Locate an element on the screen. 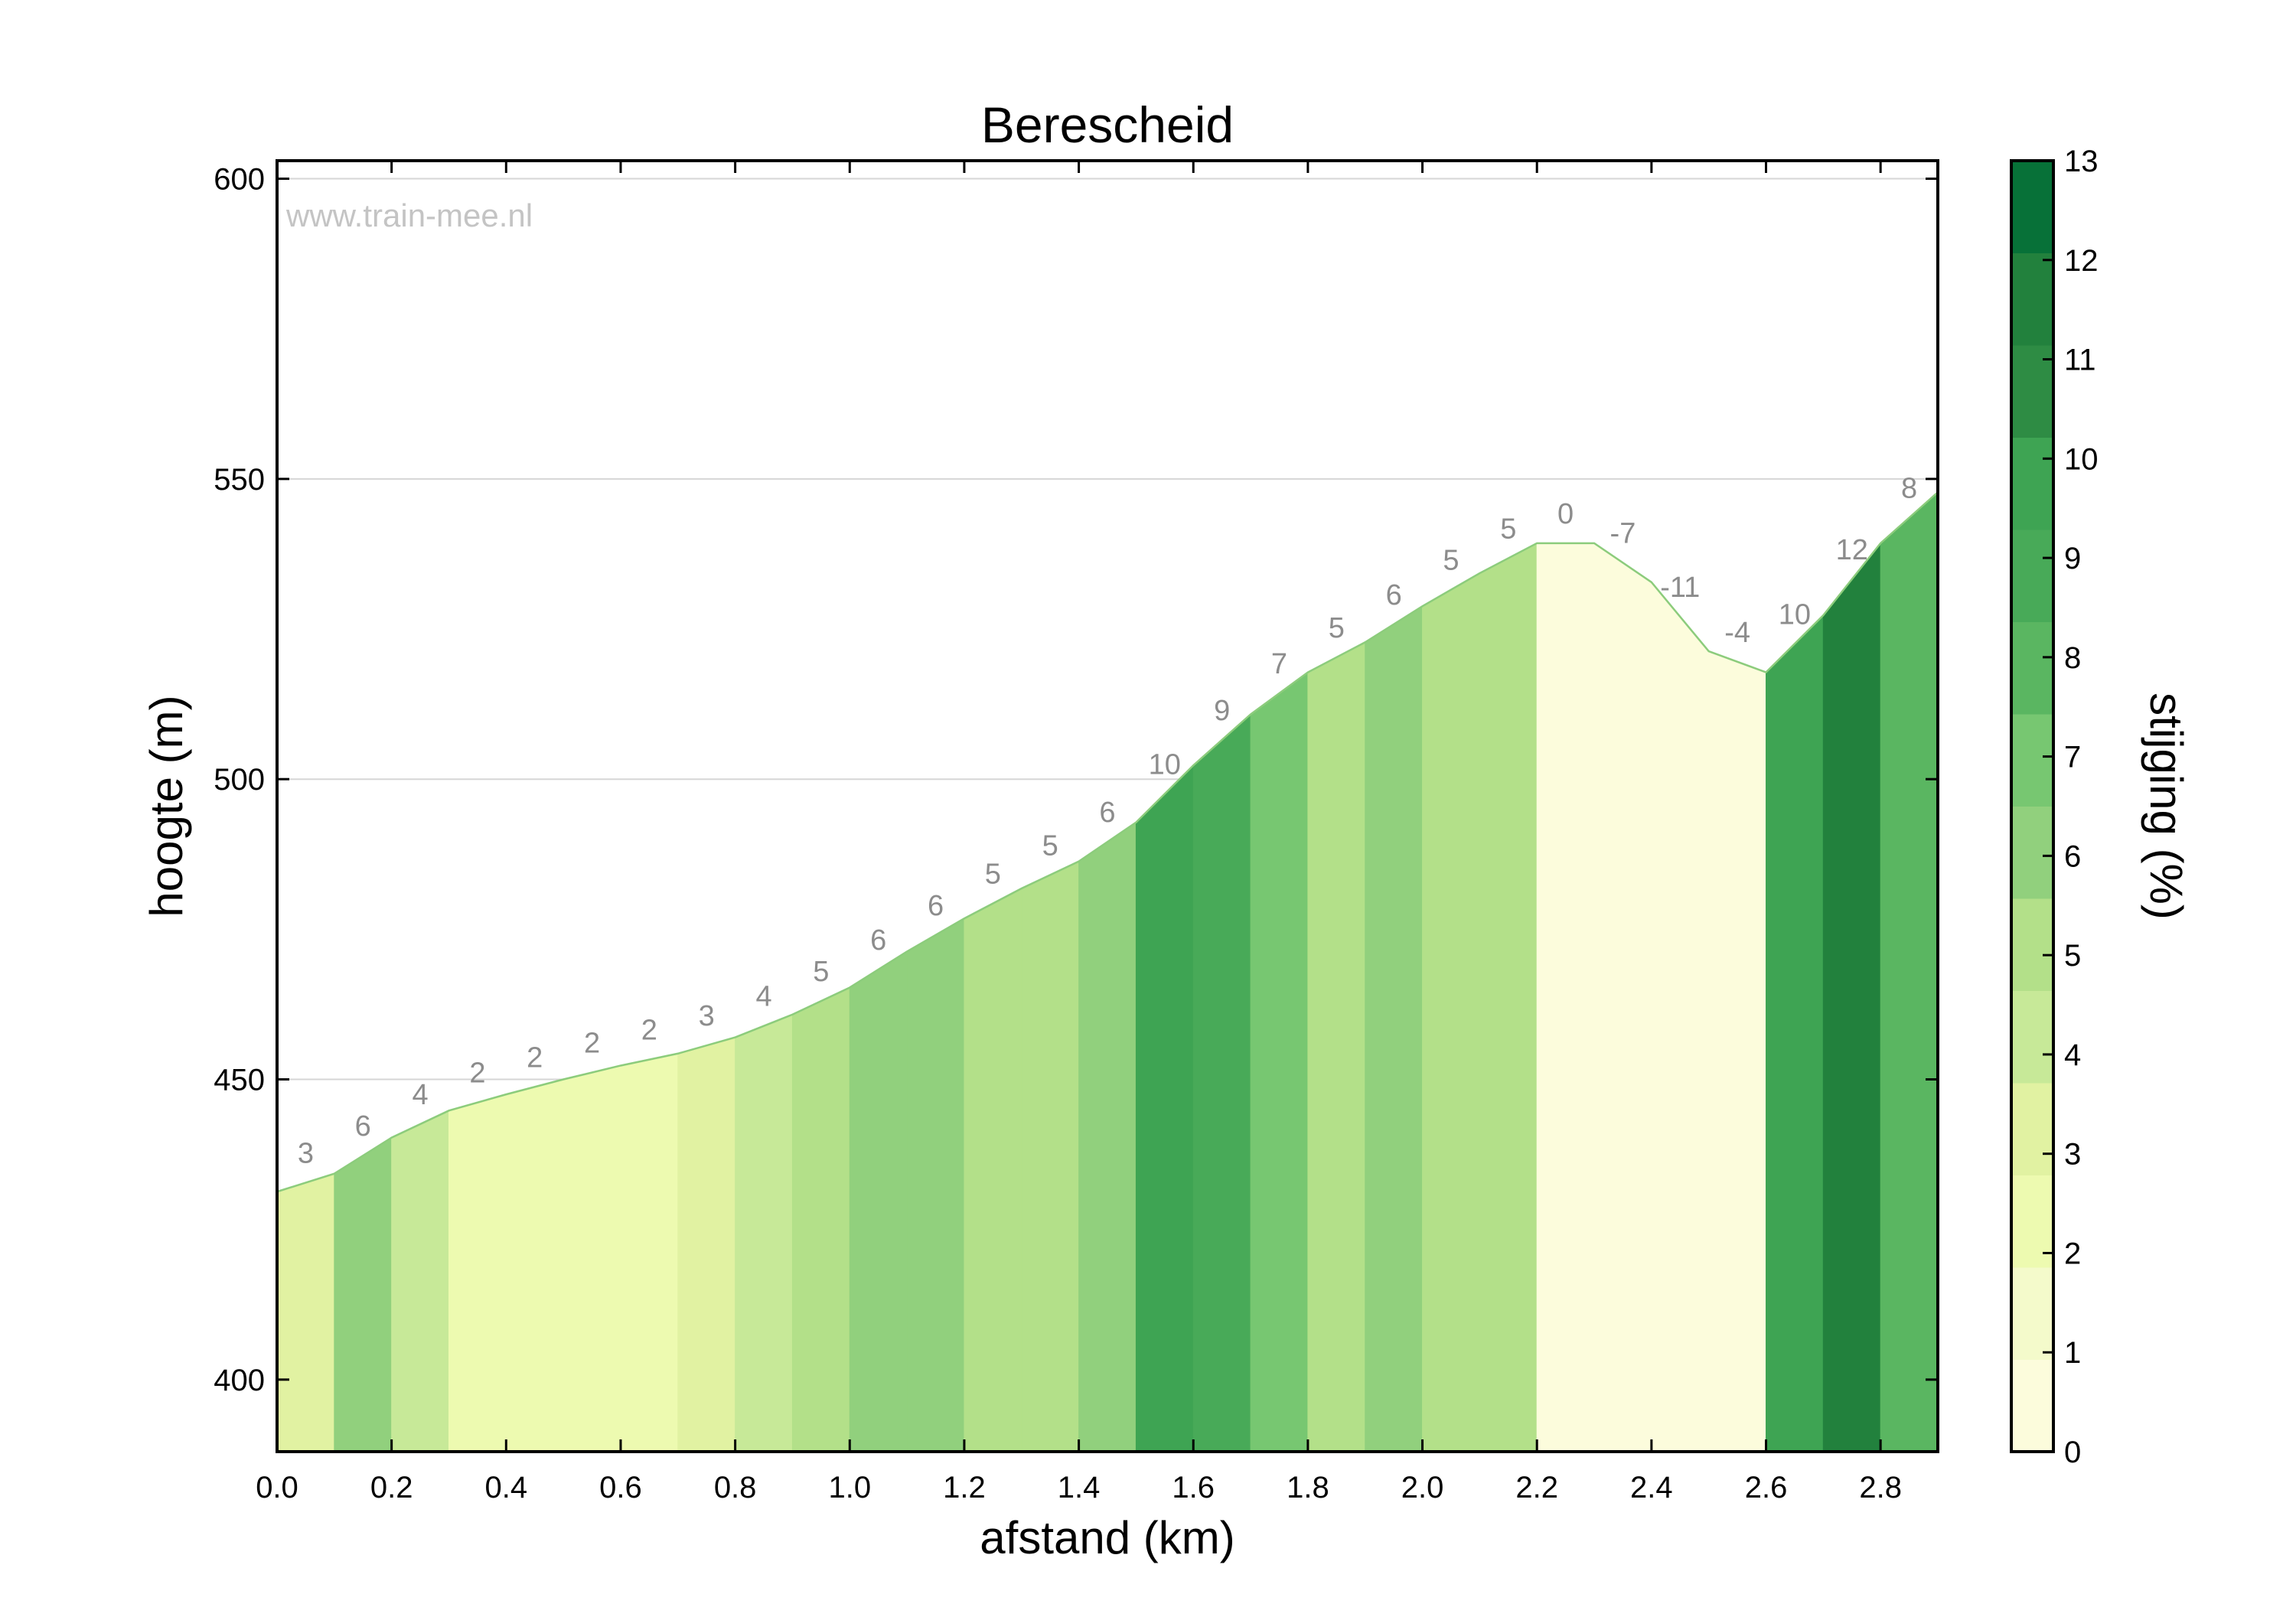  y-tick-label: 550 is located at coordinates (239, 480).